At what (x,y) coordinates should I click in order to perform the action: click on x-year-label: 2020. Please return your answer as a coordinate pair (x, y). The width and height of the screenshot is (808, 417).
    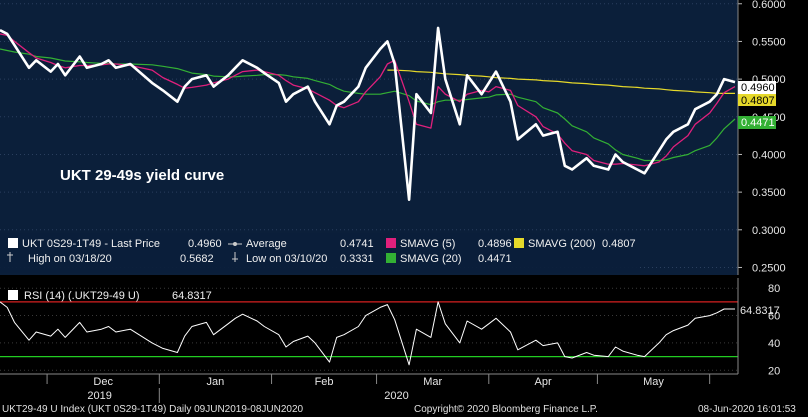
    Looking at the image, I should click on (396, 396).